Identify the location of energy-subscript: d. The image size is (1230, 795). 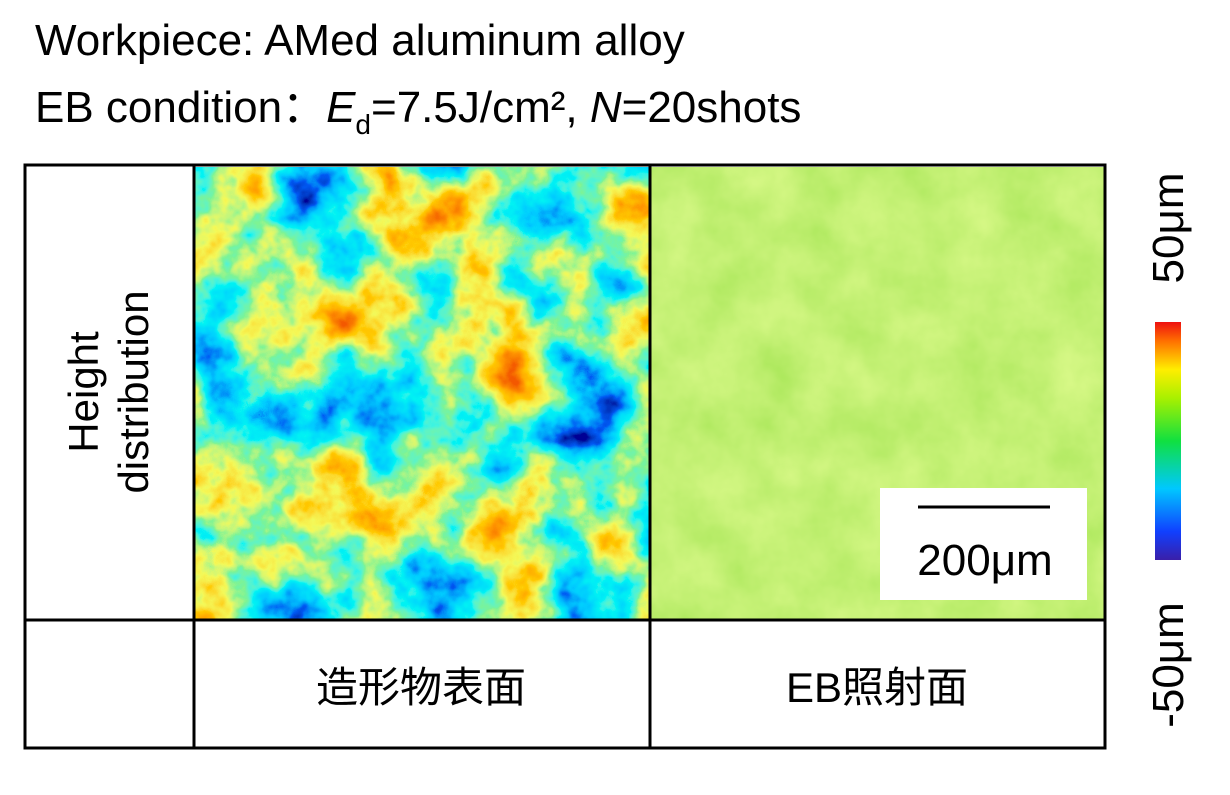
(363, 124).